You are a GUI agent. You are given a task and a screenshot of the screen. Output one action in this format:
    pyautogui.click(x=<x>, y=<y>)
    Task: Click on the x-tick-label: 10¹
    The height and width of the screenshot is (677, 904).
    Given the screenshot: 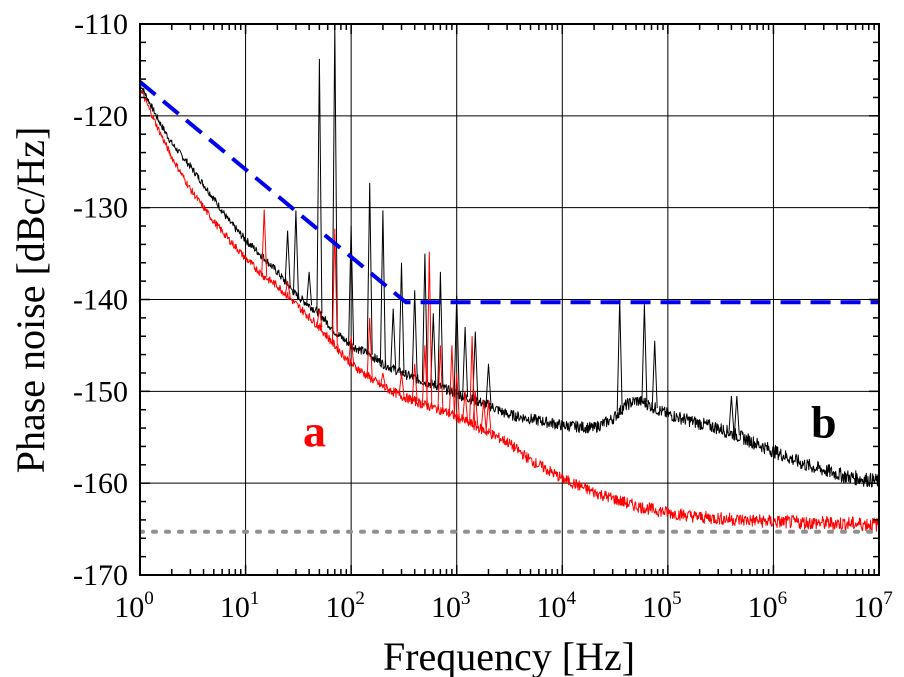 What is the action you would take?
    pyautogui.click(x=239, y=606)
    